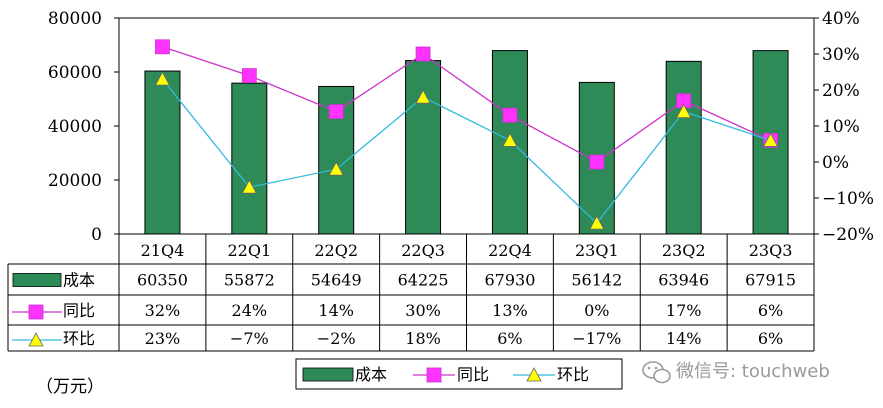  Describe the element at coordinates (656, 372) in the screenshot. I see `wechat-icon` at that location.